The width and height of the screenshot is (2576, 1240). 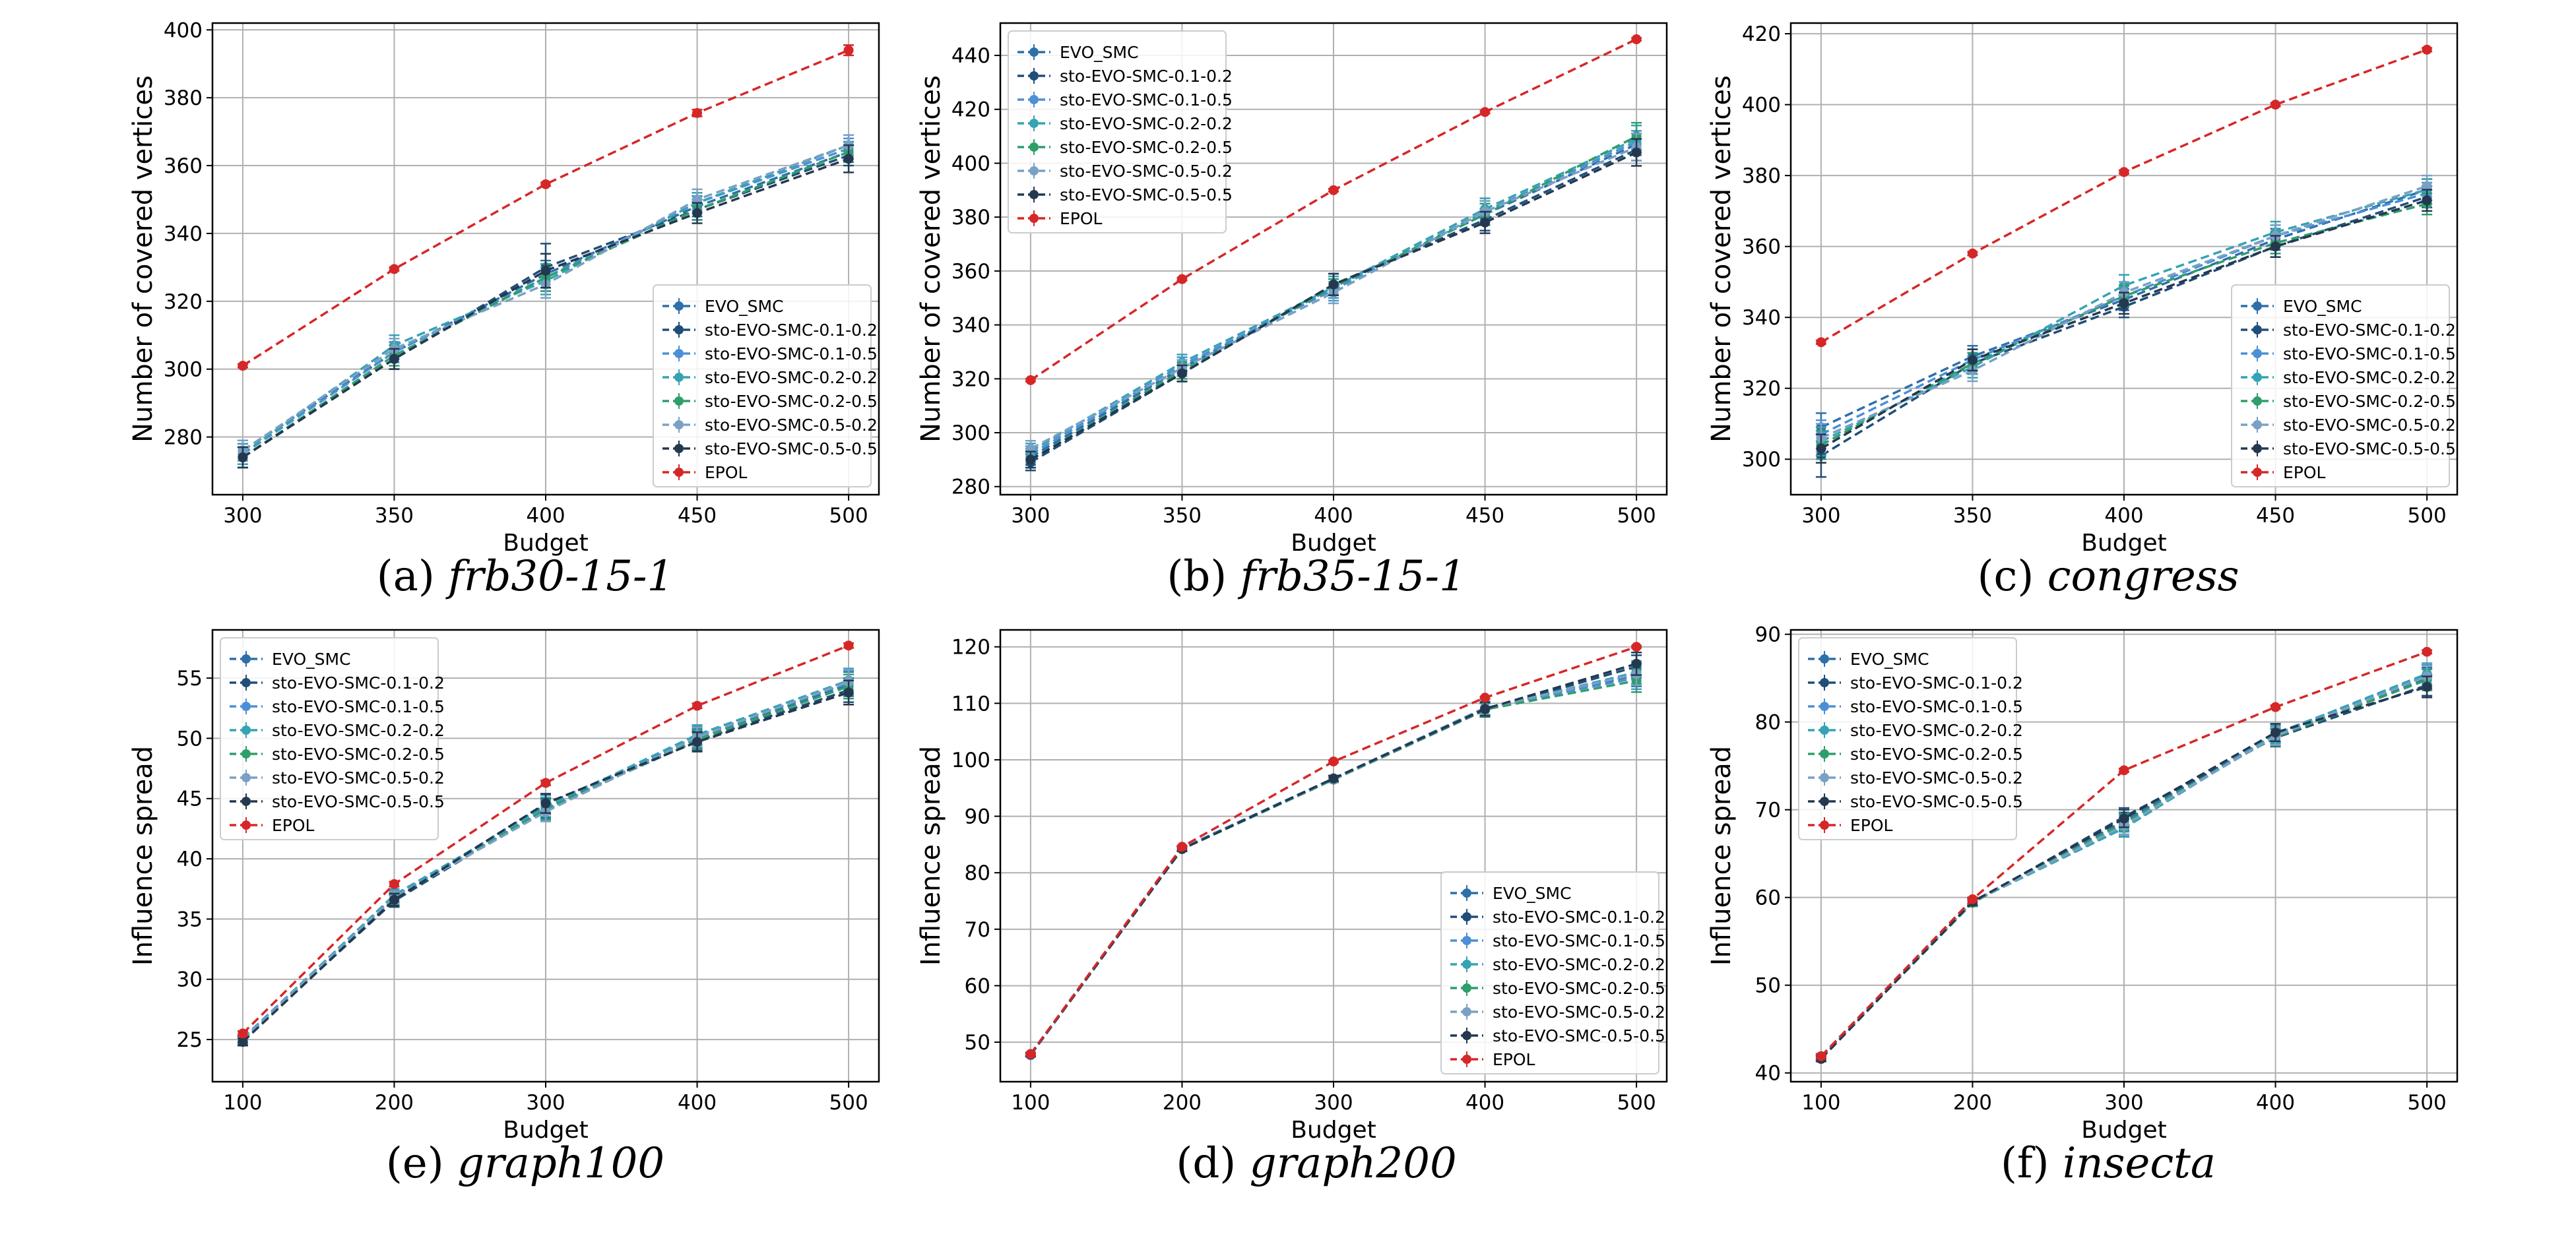 I want to click on caption-dataset-name: insecta, so click(x=2139, y=1163).